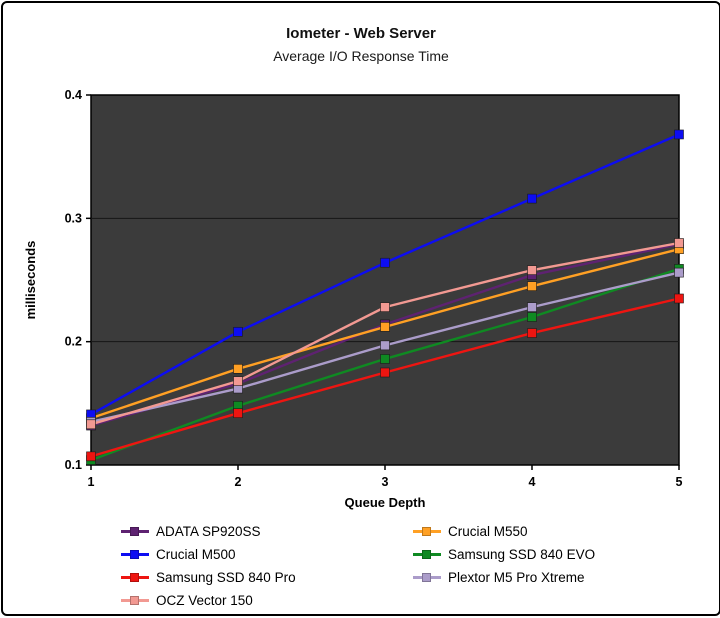 This screenshot has height=618, width=720. I want to click on legend-label: ADATA SP920SS, so click(208, 531).